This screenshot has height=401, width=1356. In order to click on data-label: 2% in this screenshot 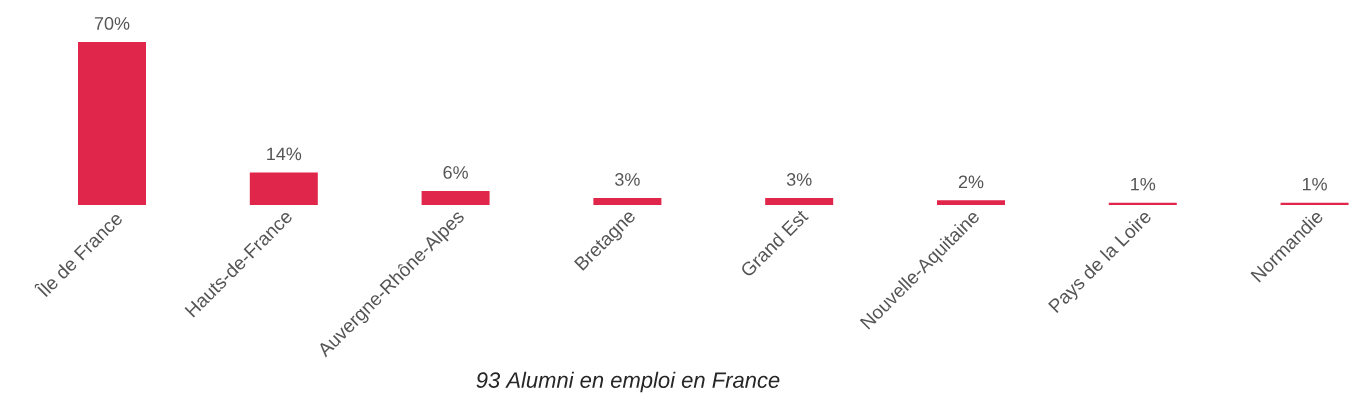, I will do `click(971, 182)`.